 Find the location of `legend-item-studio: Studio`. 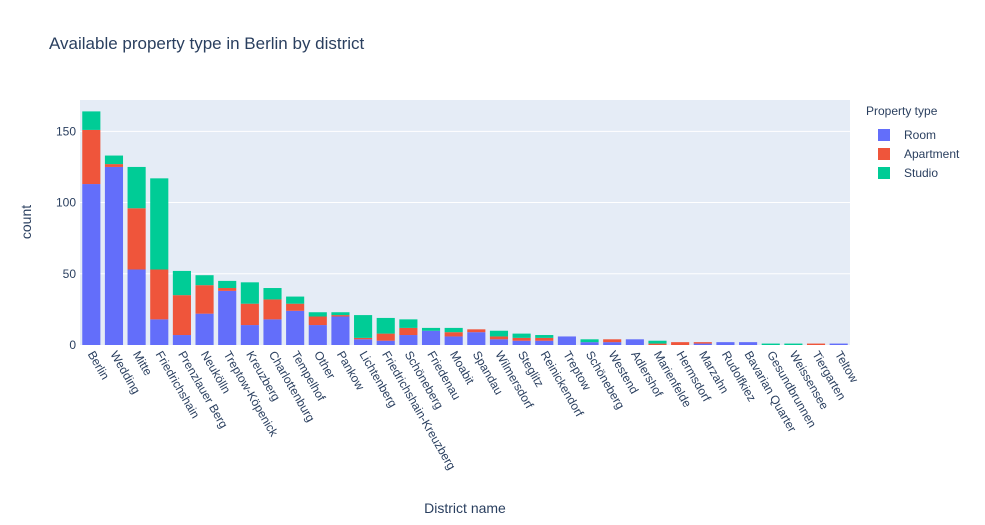

legend-item-studio: Studio is located at coordinates (912, 172).